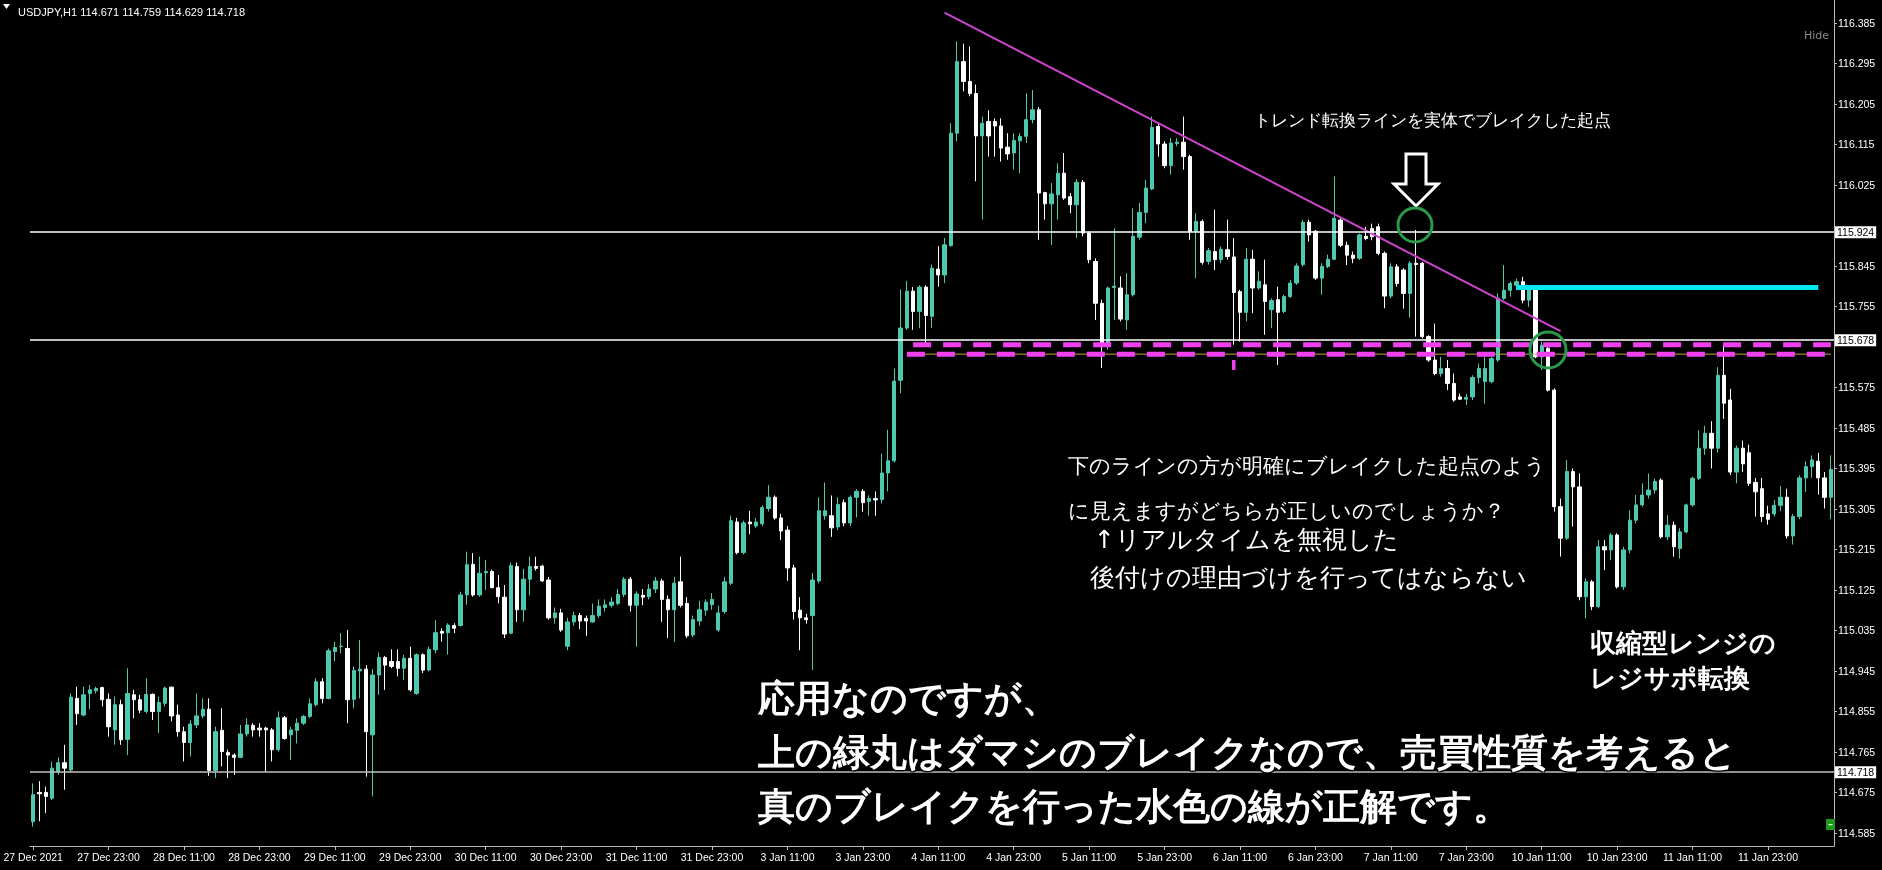 Image resolution: width=1882 pixels, height=870 pixels. What do you see at coordinates (1857, 387) in the screenshot?
I see `y-tick-label: 115.575` at bounding box center [1857, 387].